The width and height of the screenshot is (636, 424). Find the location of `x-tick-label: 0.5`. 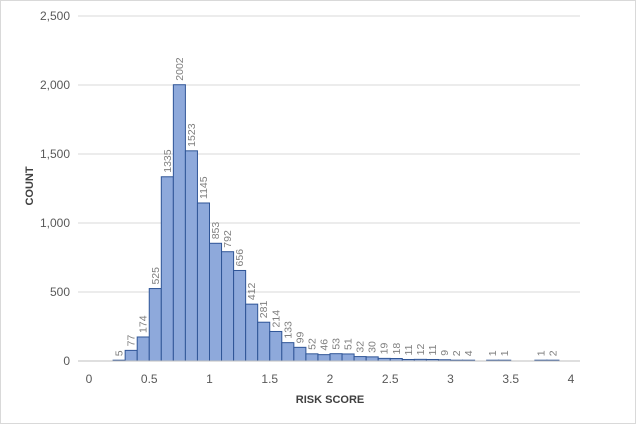

x-tick-label: 0.5 is located at coordinates (149, 379).